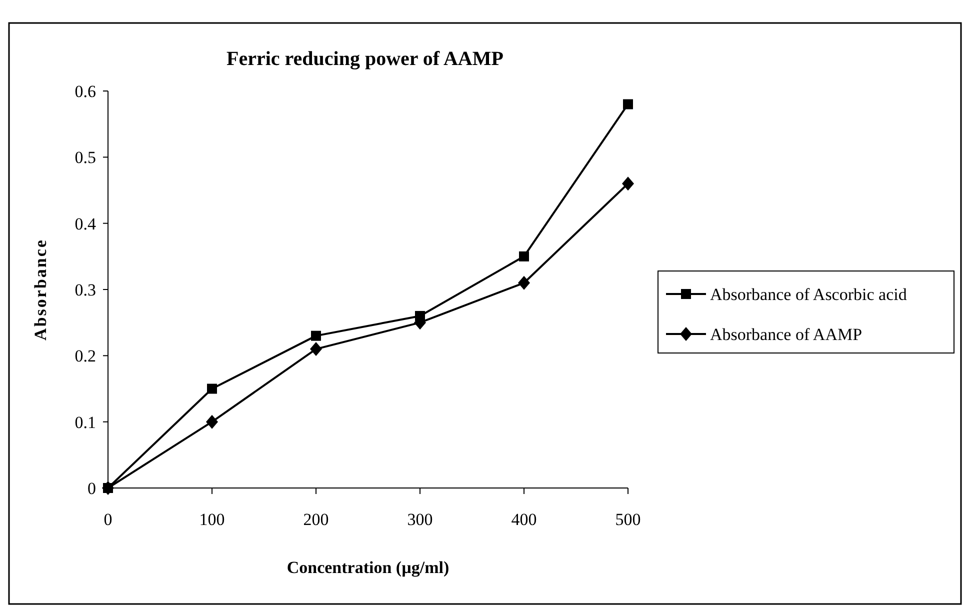 This screenshot has width=963, height=606. Describe the element at coordinates (212, 519) in the screenshot. I see `x-tick-label: 100` at that location.